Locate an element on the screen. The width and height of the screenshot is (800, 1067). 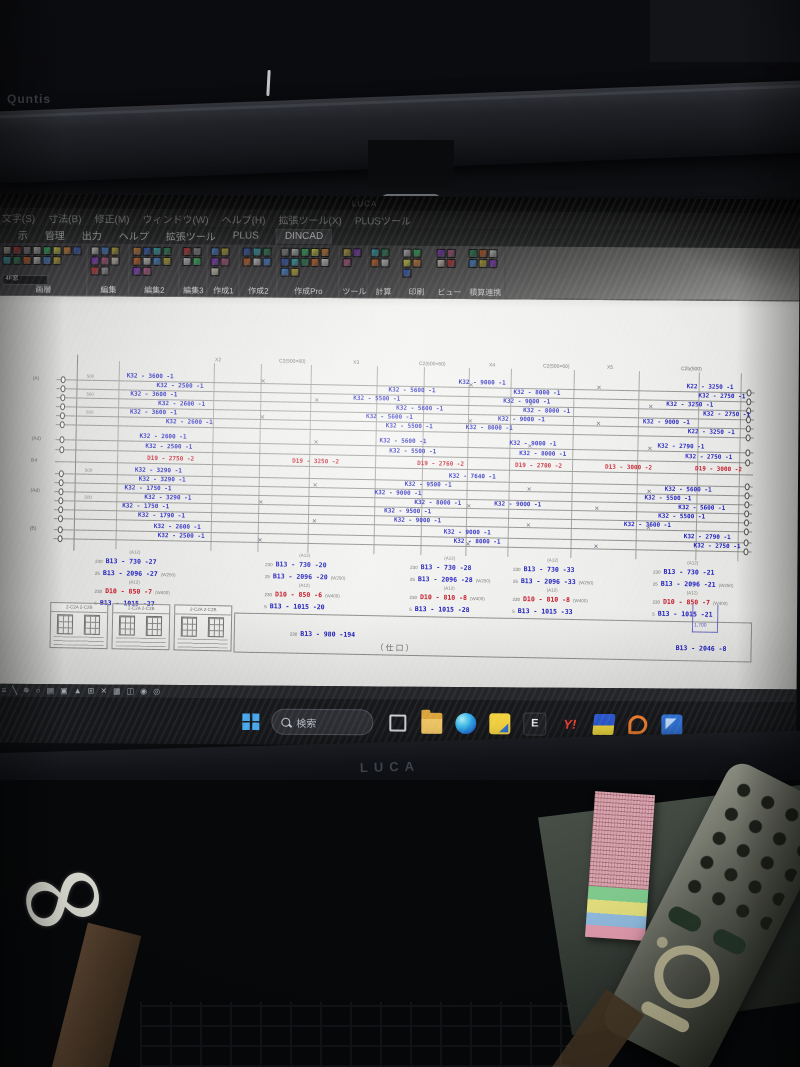
zoom-icon: ⊞ is located at coordinates (91, 691).